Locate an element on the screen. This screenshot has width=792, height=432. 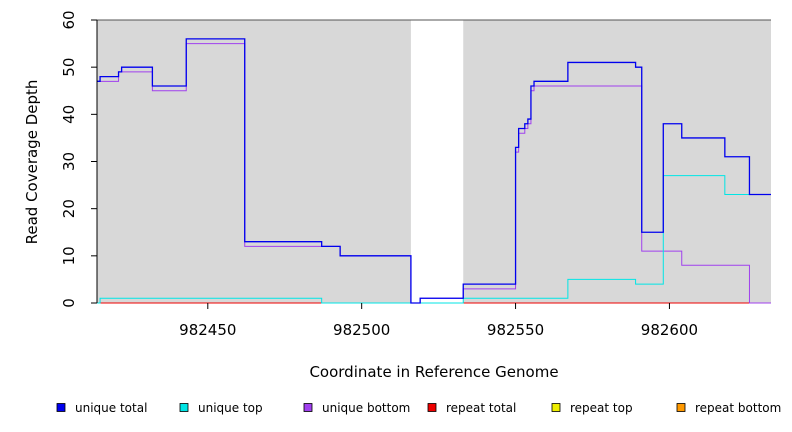
y-axis-title: Read Coverage Depth is located at coordinates (32, 162).